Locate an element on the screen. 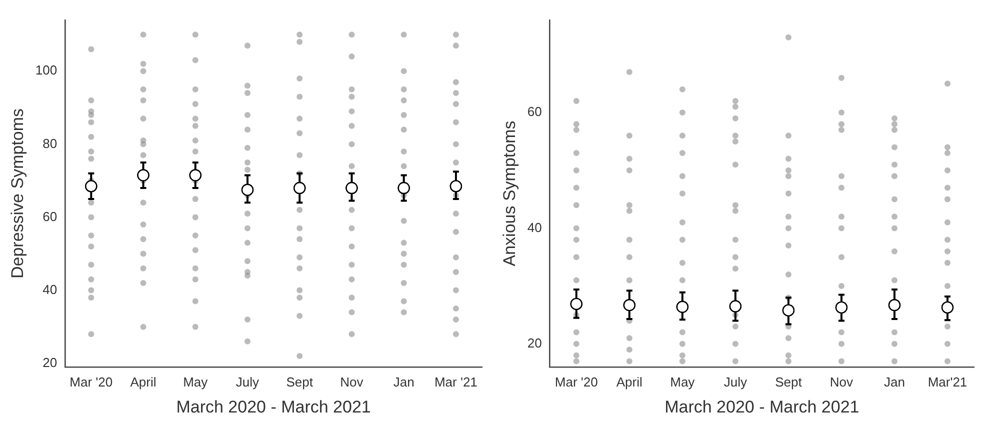 The height and width of the screenshot is (426, 985). x-tick-label: Mar'21 is located at coordinates (948, 382).